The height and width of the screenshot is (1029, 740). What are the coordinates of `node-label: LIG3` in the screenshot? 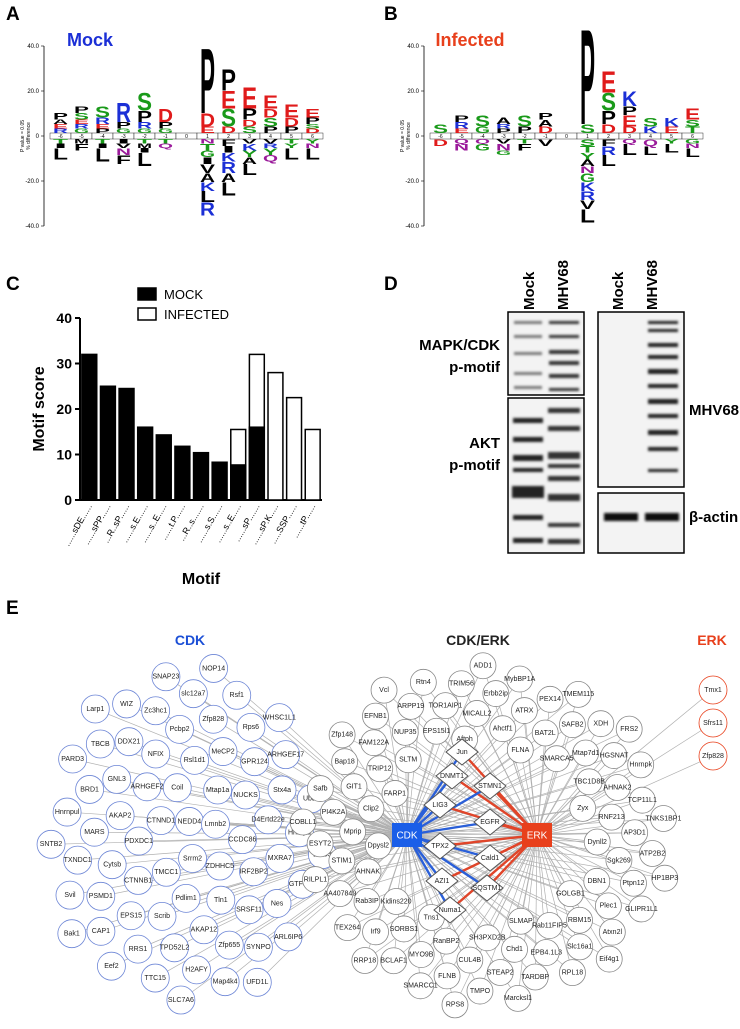 It's located at (439, 805).